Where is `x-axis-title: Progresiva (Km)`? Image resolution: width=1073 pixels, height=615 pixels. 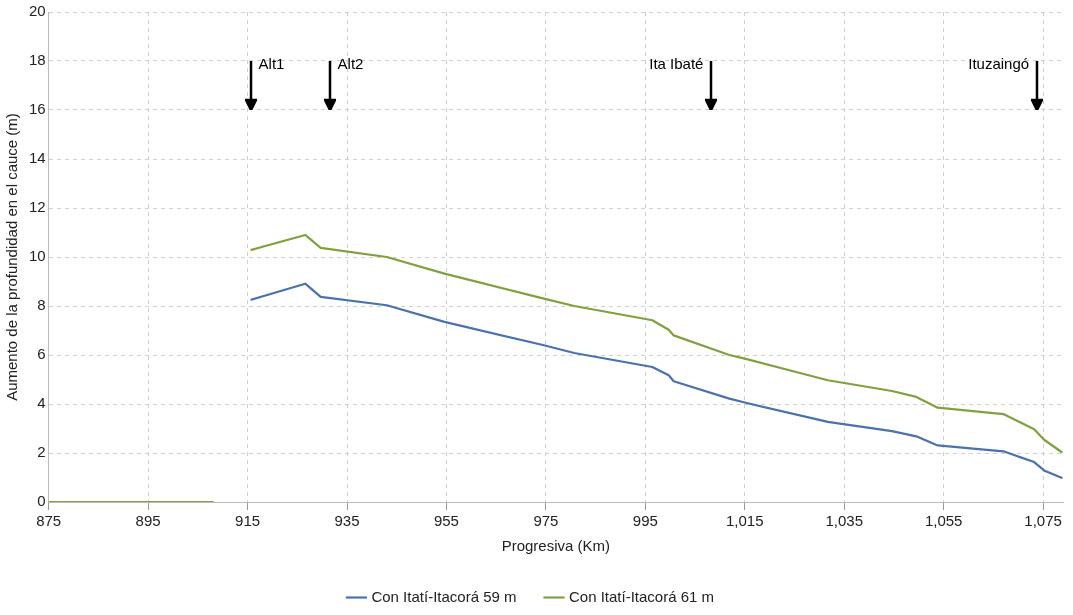 x-axis-title: Progresiva (Km) is located at coordinates (556, 546).